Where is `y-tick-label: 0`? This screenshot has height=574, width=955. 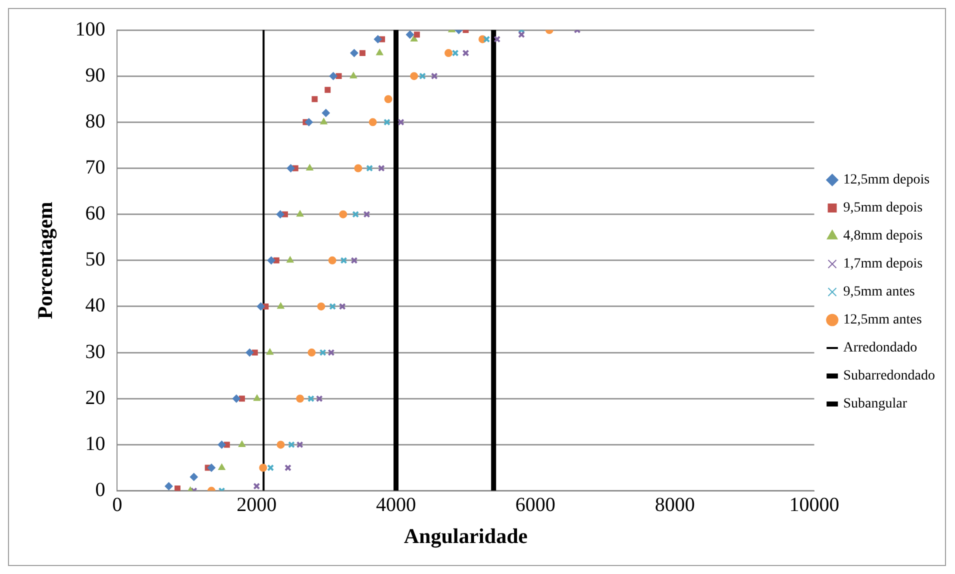
y-tick-label: 0 is located at coordinates (100, 490).